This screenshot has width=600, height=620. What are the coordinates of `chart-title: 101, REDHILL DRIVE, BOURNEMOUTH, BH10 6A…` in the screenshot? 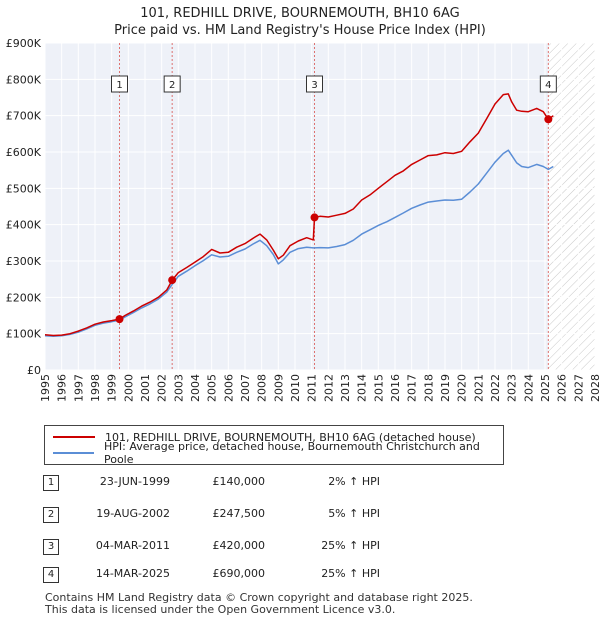 It's located at (300, 13).